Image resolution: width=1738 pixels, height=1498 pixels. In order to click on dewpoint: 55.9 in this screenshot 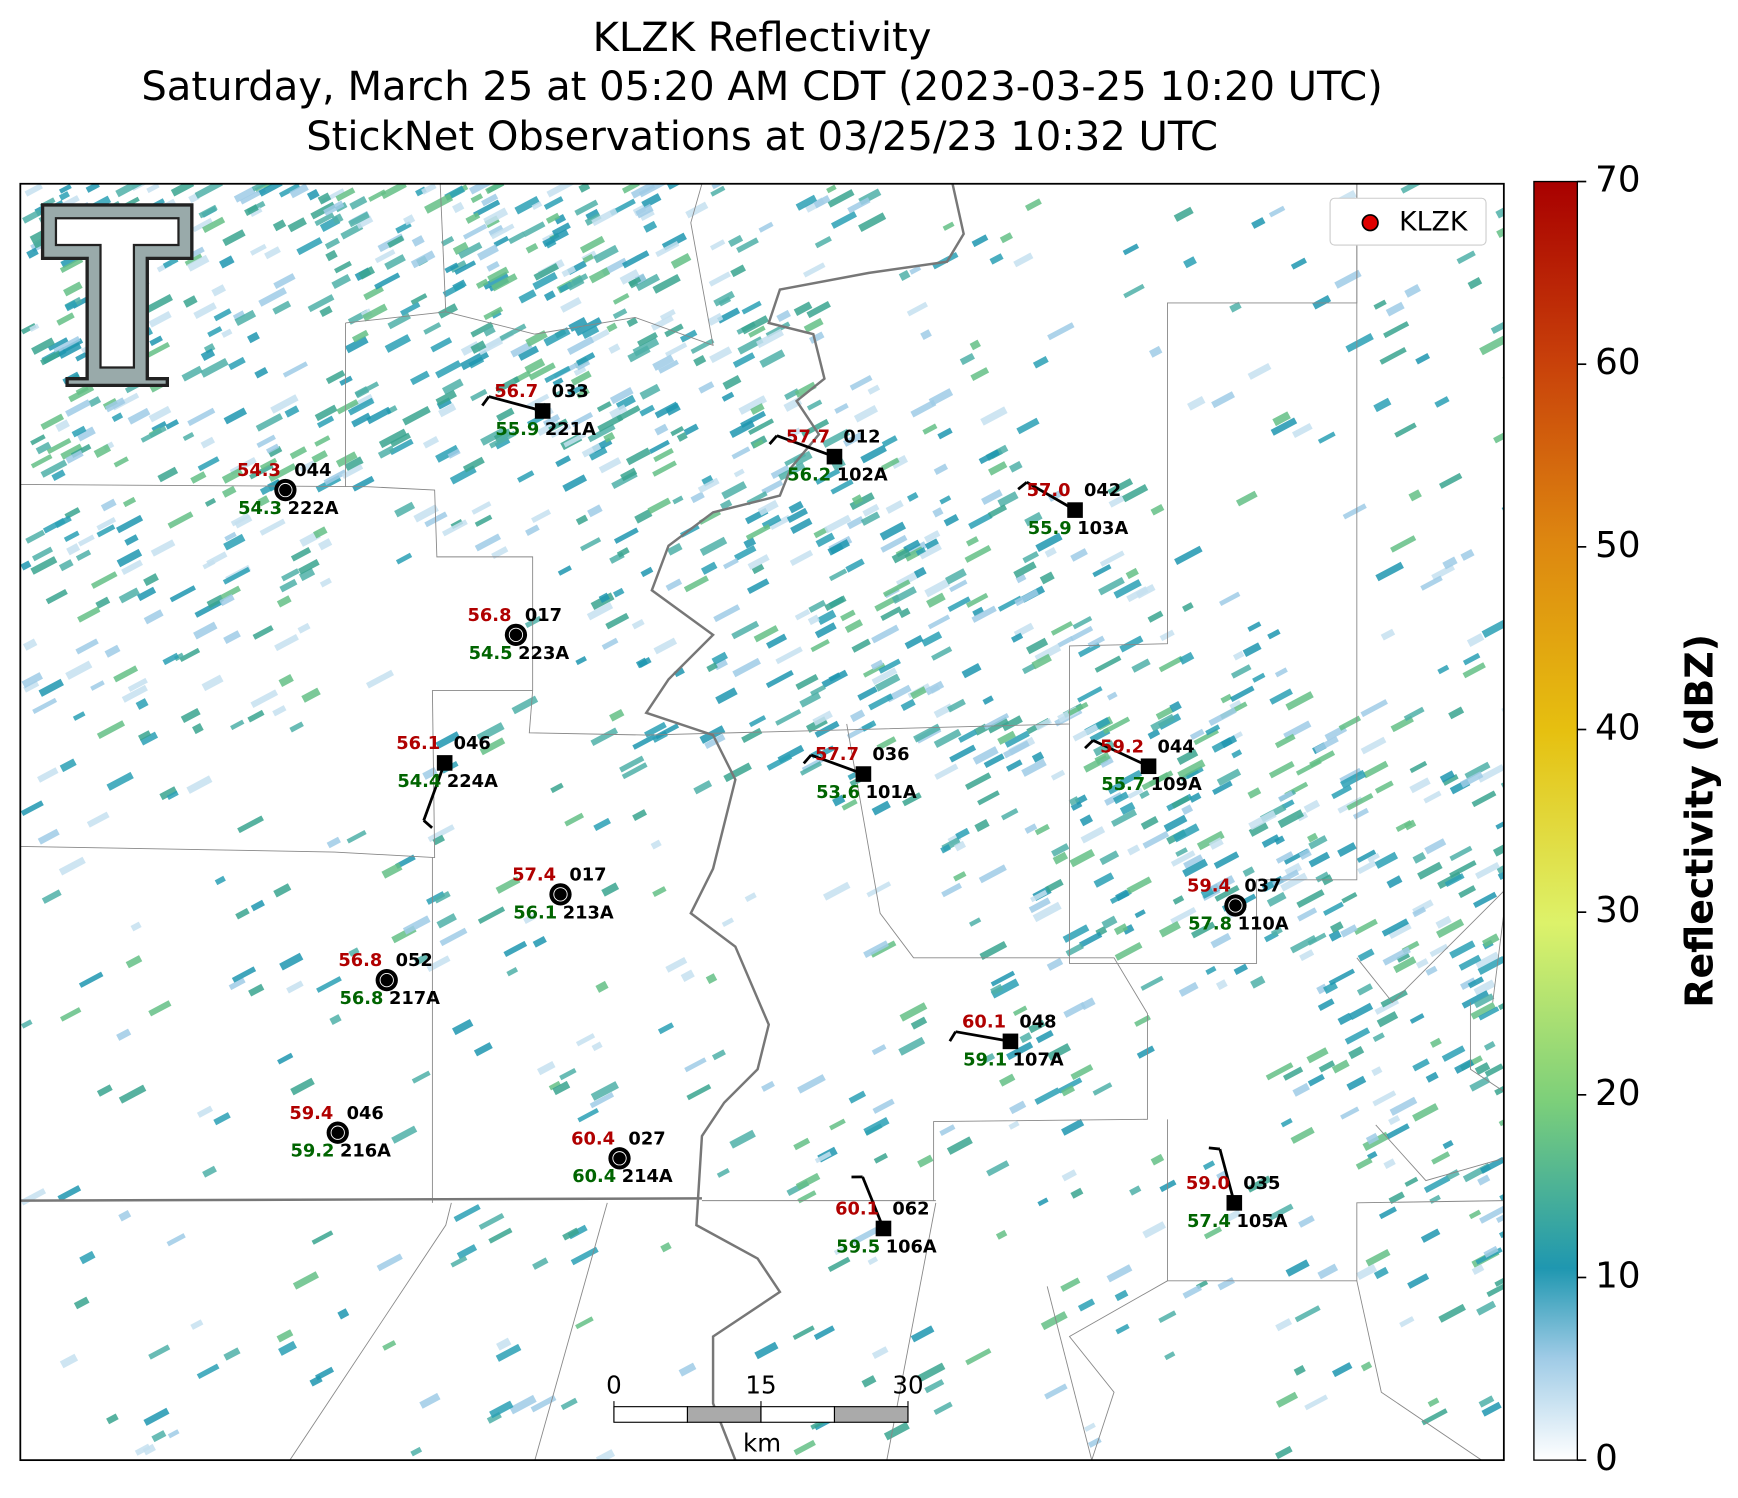, I will do `click(1050, 528)`.